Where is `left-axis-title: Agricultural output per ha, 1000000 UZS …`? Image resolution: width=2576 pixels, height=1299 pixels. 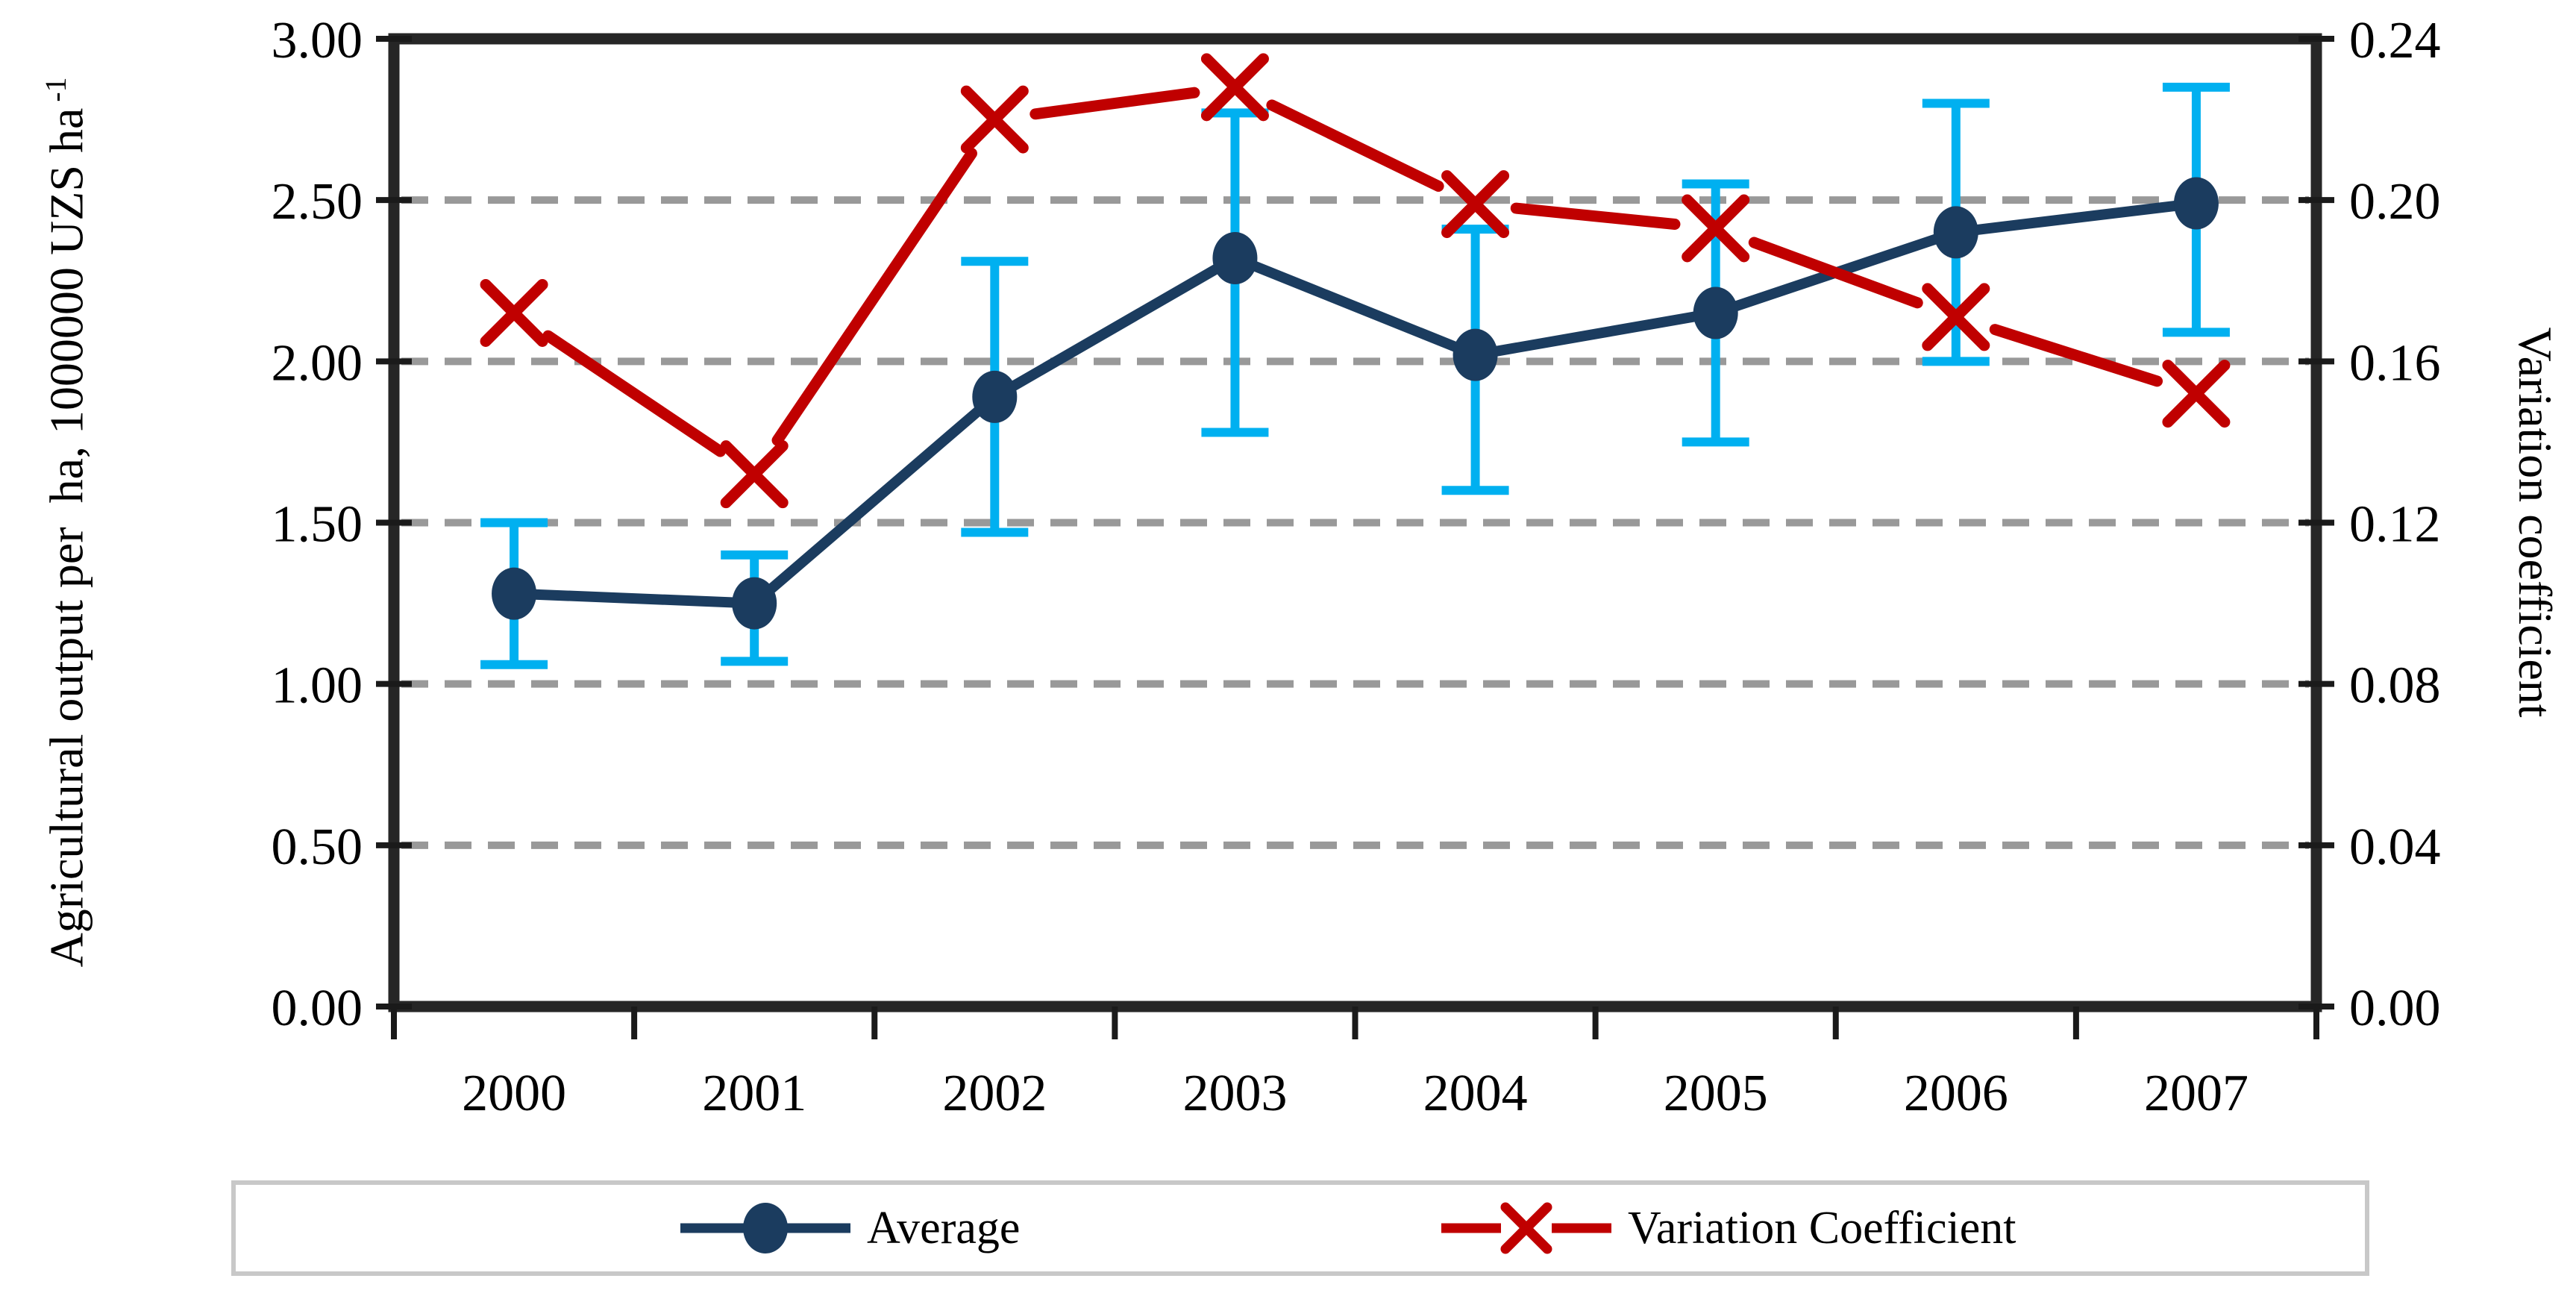
left-axis-title: Agricultural output per ha, 1000000 UZS … is located at coordinates (60, 559).